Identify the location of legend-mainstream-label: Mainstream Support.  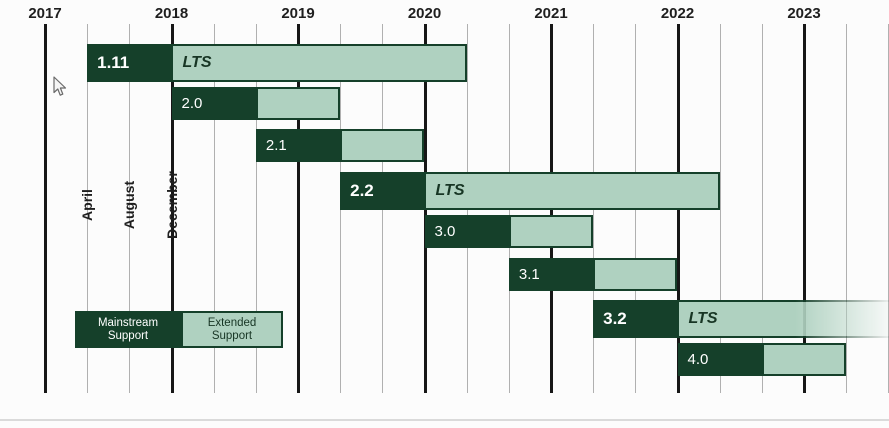
(128, 329).